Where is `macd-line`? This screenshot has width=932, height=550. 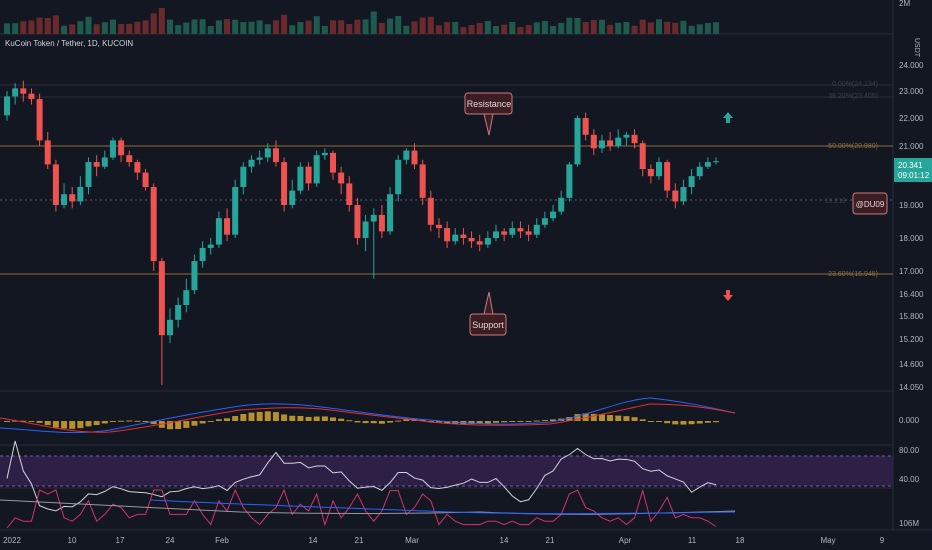
macd-line is located at coordinates (368, 415).